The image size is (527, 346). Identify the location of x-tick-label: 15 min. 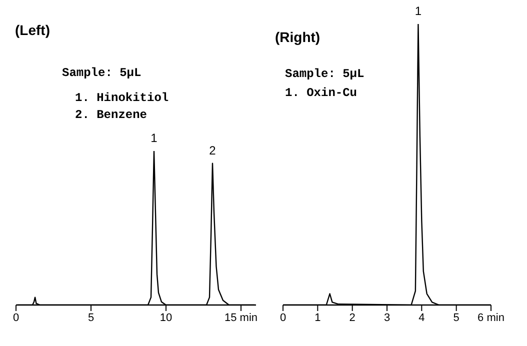
(241, 318).